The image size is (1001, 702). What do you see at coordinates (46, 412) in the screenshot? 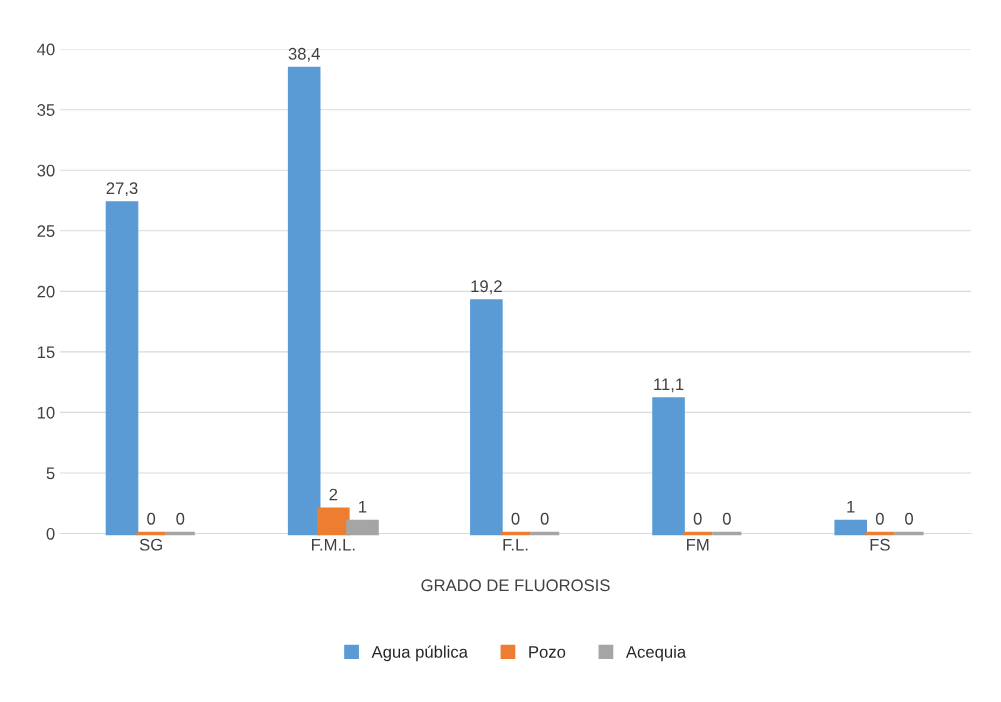
I see `y-tick-label: 10` at bounding box center [46, 412].